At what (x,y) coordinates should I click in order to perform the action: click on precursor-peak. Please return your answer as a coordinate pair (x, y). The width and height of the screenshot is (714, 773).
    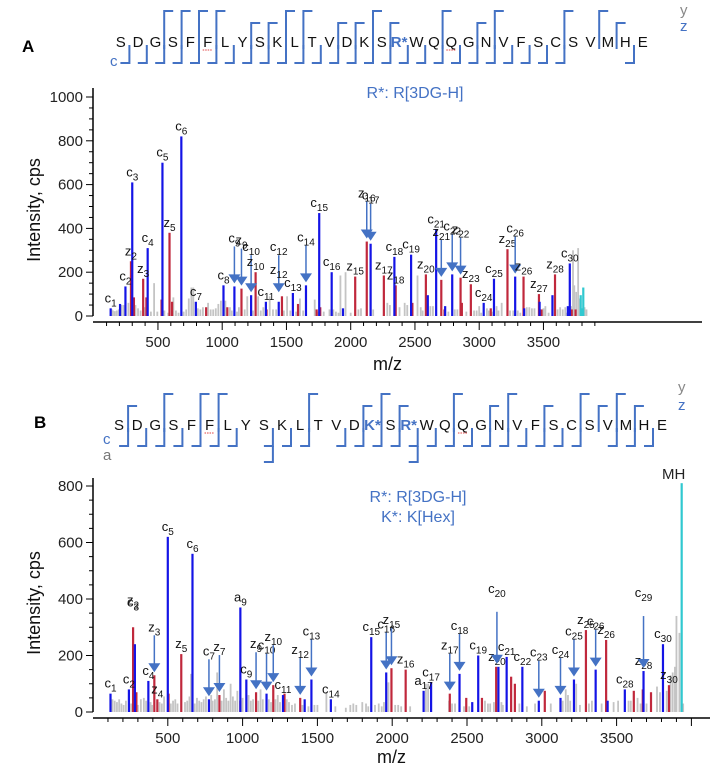
    Looking at the image, I should click on (582, 312).